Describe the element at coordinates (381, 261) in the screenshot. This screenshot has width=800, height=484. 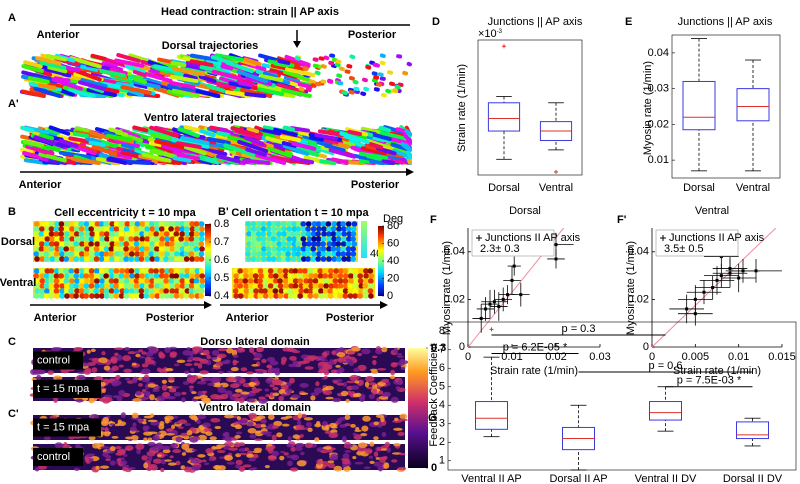
I see `colorbar` at that location.